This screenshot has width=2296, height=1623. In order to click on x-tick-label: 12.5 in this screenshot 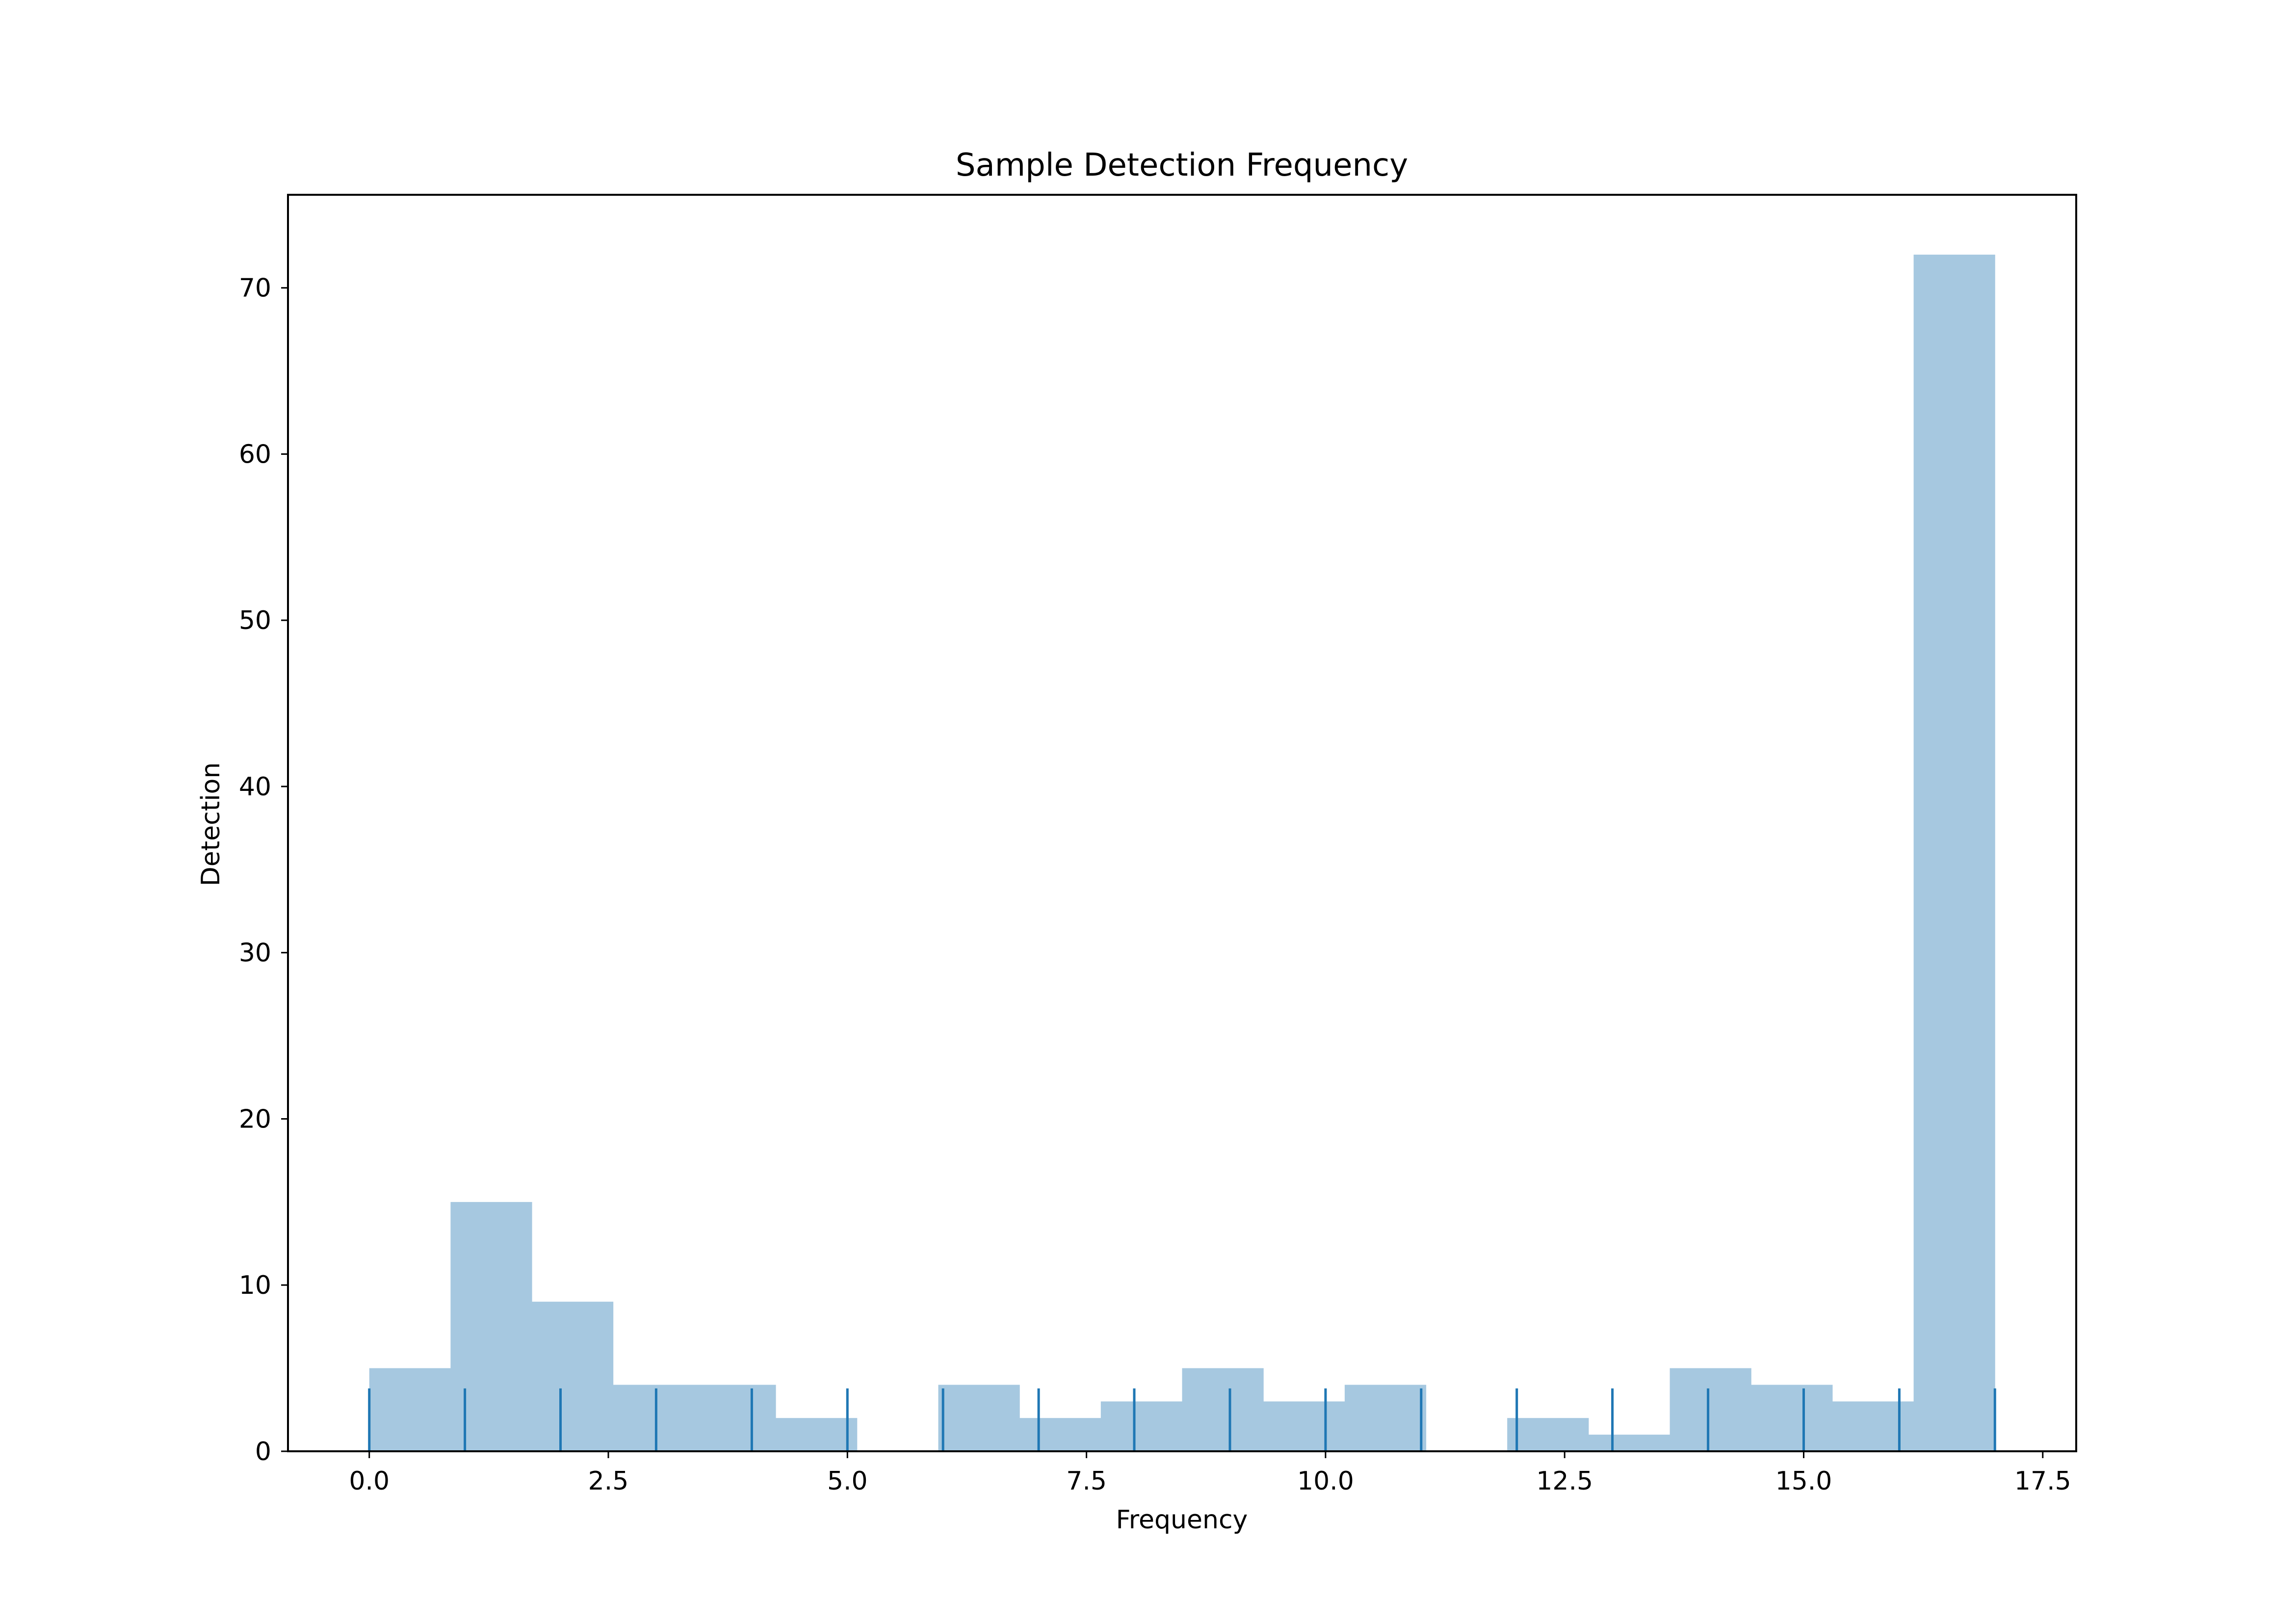, I will do `click(1564, 1481)`.